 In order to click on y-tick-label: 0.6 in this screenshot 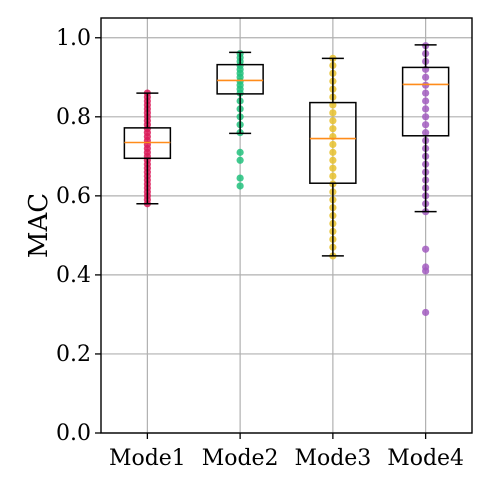, I will do `click(73, 196)`.